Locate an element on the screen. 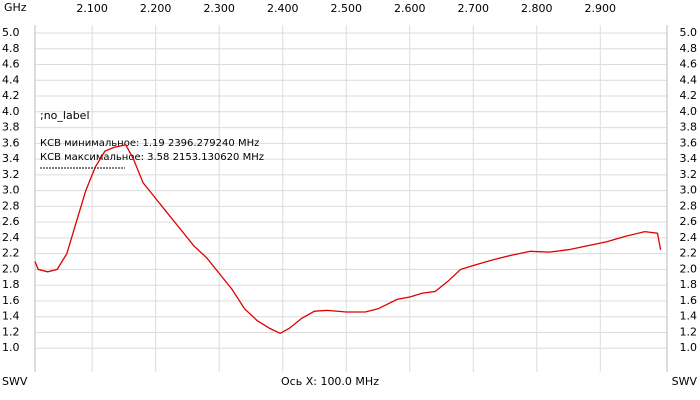 Image resolution: width=700 pixels, height=400 pixels. y-label-right: SWV is located at coordinates (685, 381).